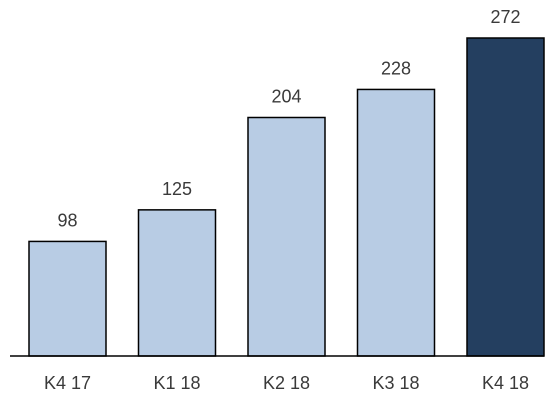 The width and height of the screenshot is (546, 398). I want to click on value-label-k4-17: 98, so click(67, 220).